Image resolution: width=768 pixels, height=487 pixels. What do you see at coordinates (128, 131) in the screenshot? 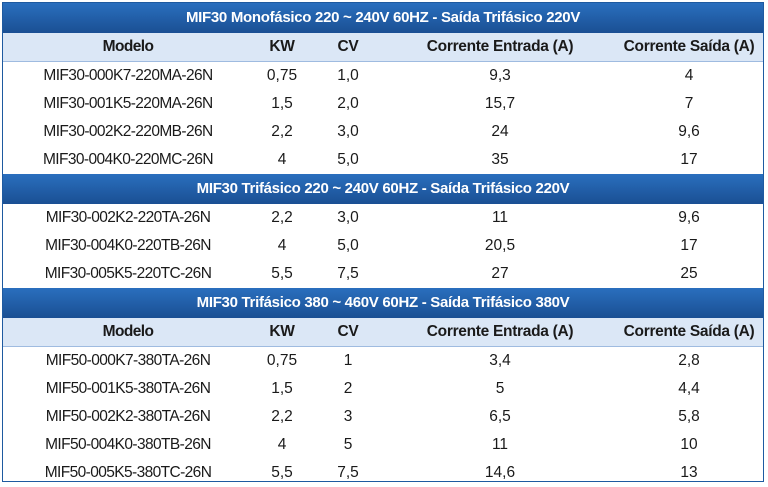
I see `cell-modelo: MIF30-002K2-220MB-26N` at bounding box center [128, 131].